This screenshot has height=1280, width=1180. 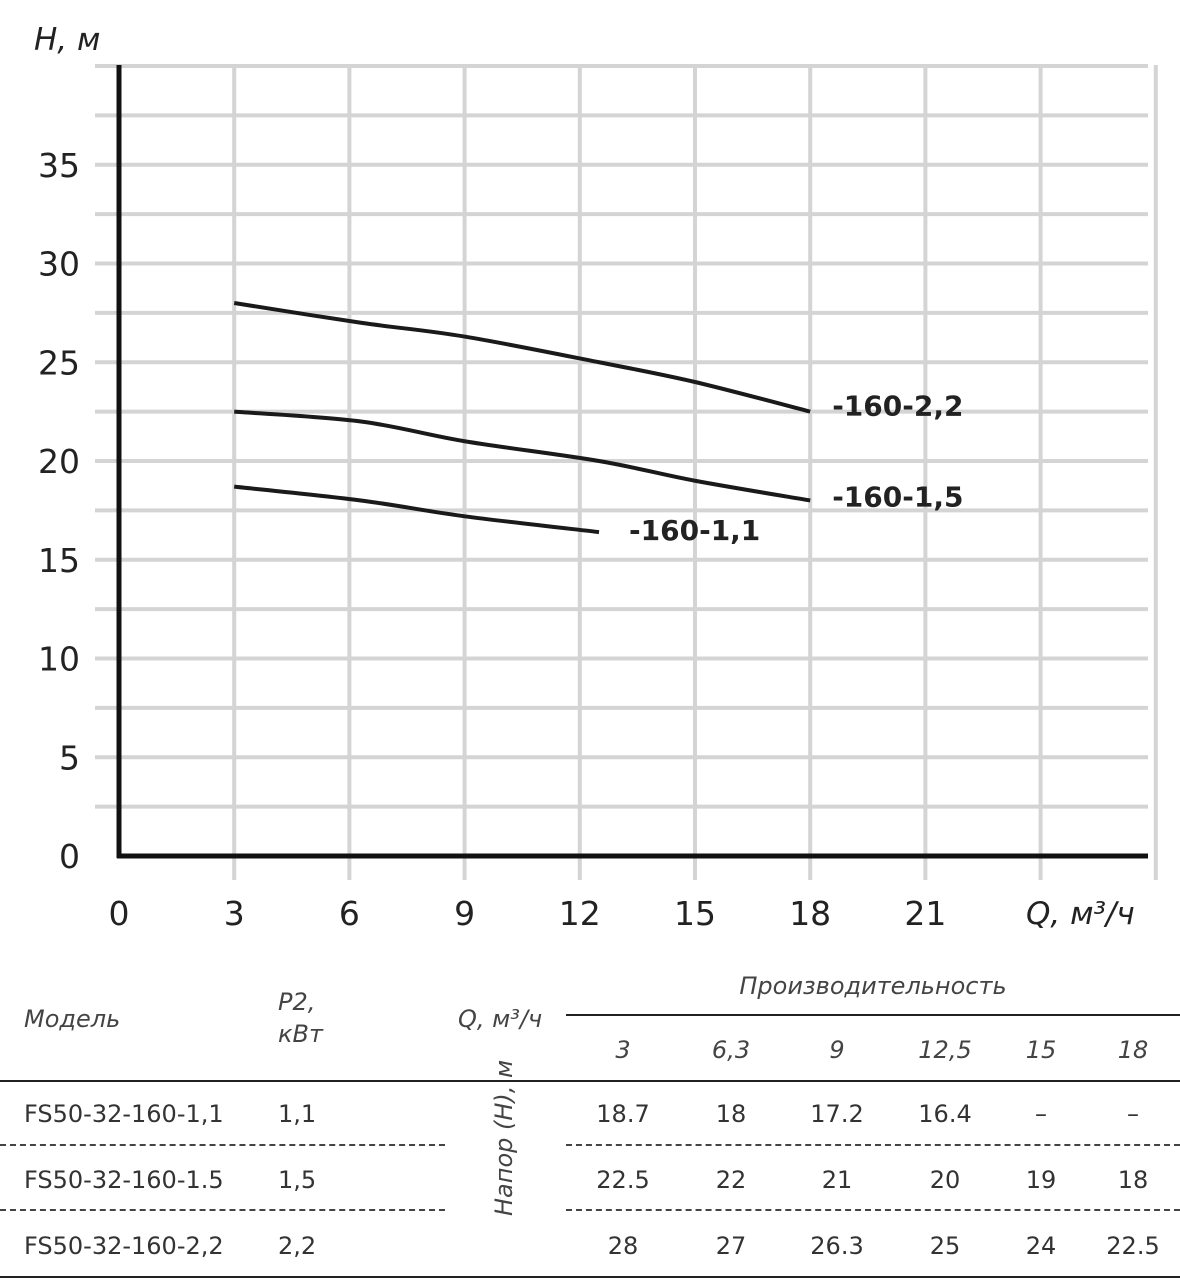 What do you see at coordinates (731, 1246) in the screenshot?
I see `row-value: 27` at bounding box center [731, 1246].